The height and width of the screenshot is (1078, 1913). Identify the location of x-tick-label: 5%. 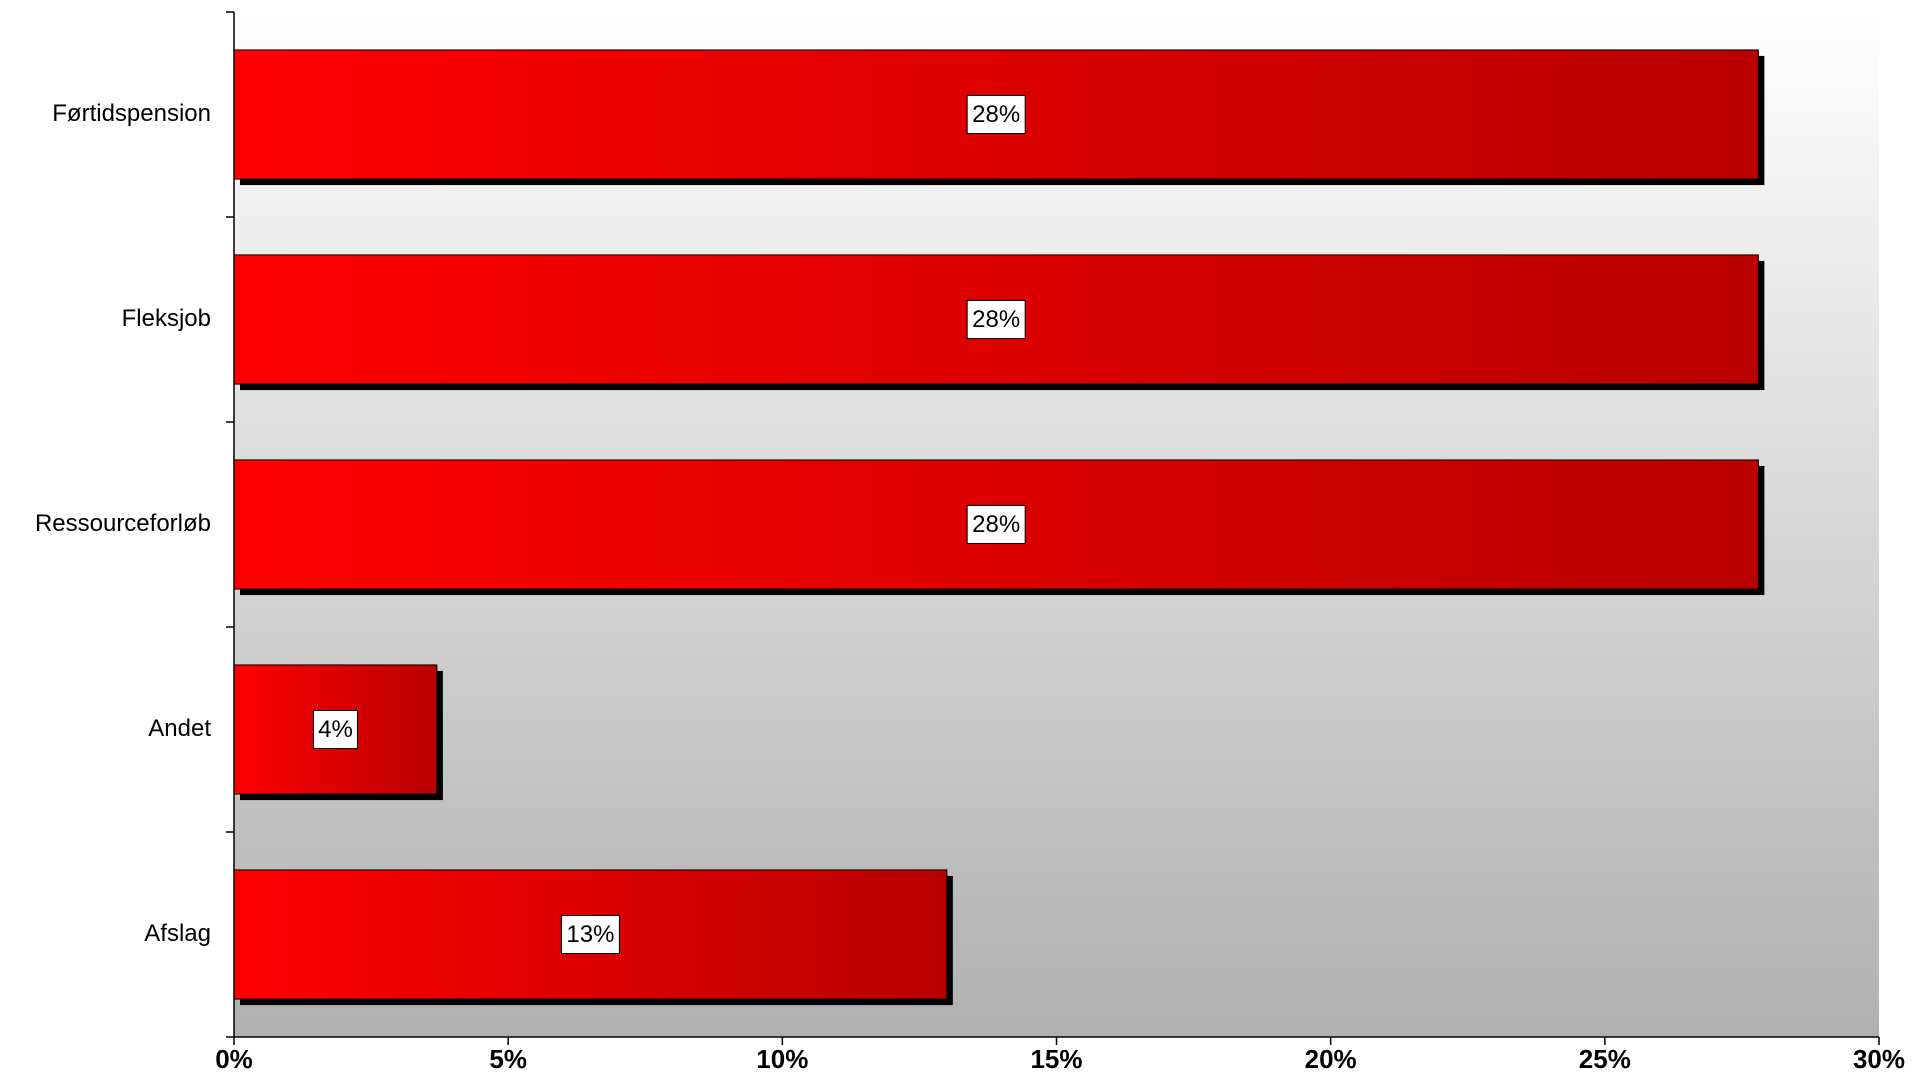
(508, 1059).